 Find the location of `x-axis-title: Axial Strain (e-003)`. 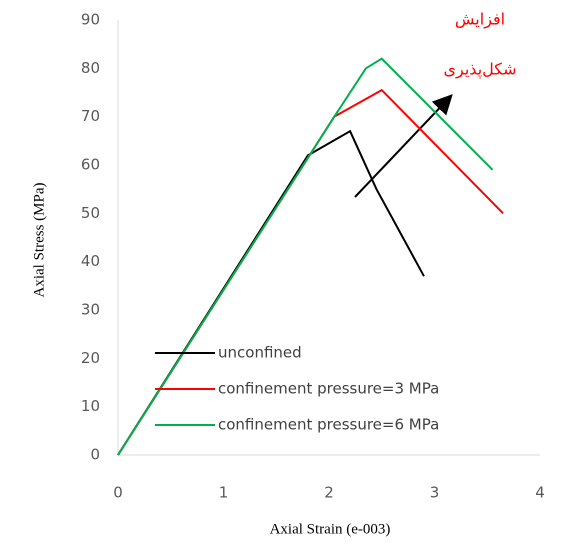

x-axis-title: Axial Strain (e-003) is located at coordinates (330, 529).